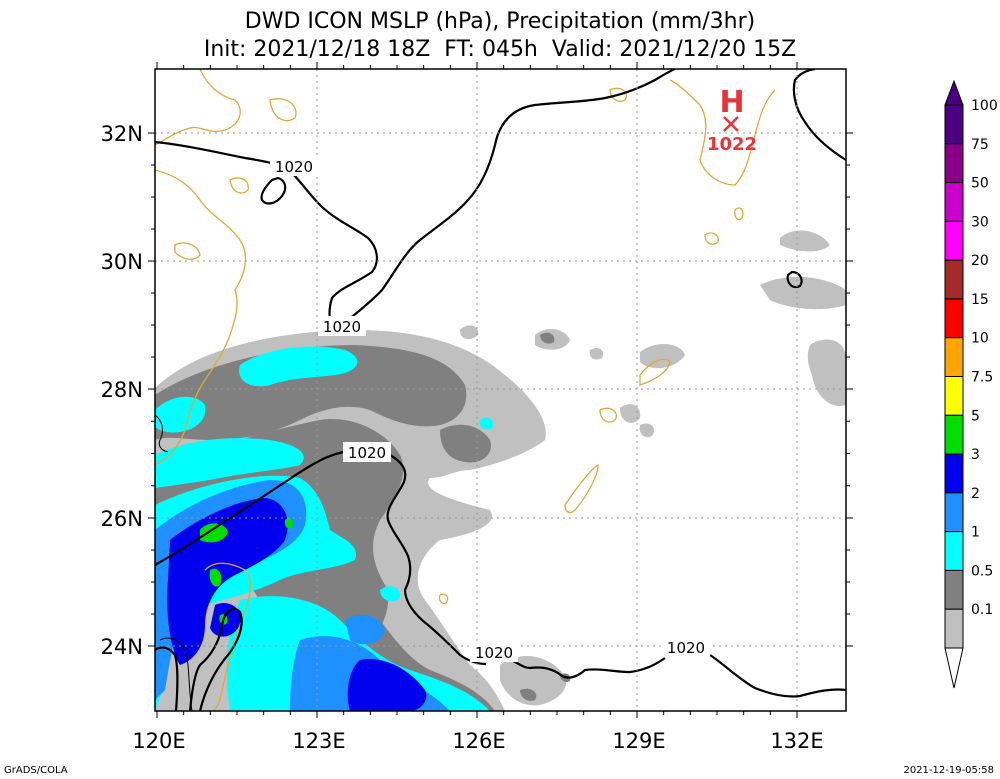 The image size is (1000, 779). I want to click on colorbar-level-label: 75, so click(980, 145).